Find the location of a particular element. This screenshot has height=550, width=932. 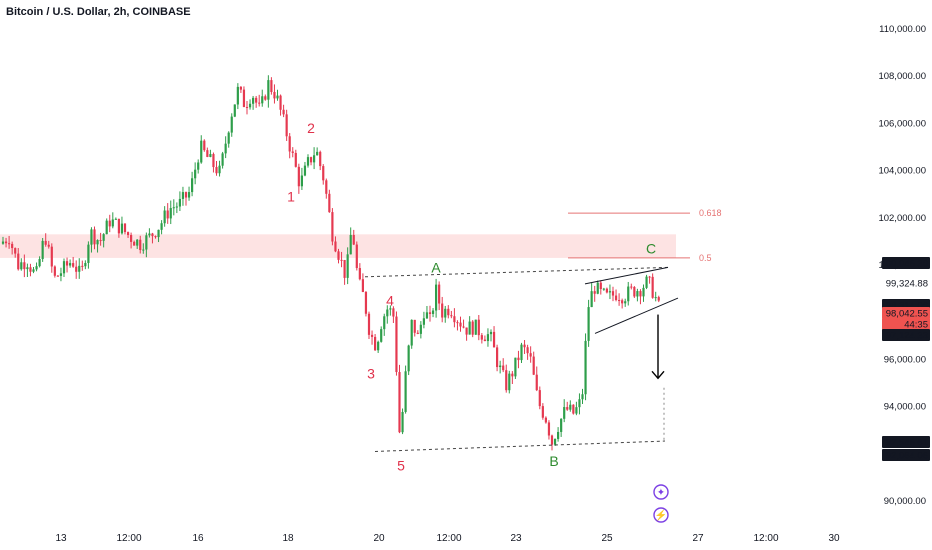

x-tick-8: 27 is located at coordinates (698, 538).